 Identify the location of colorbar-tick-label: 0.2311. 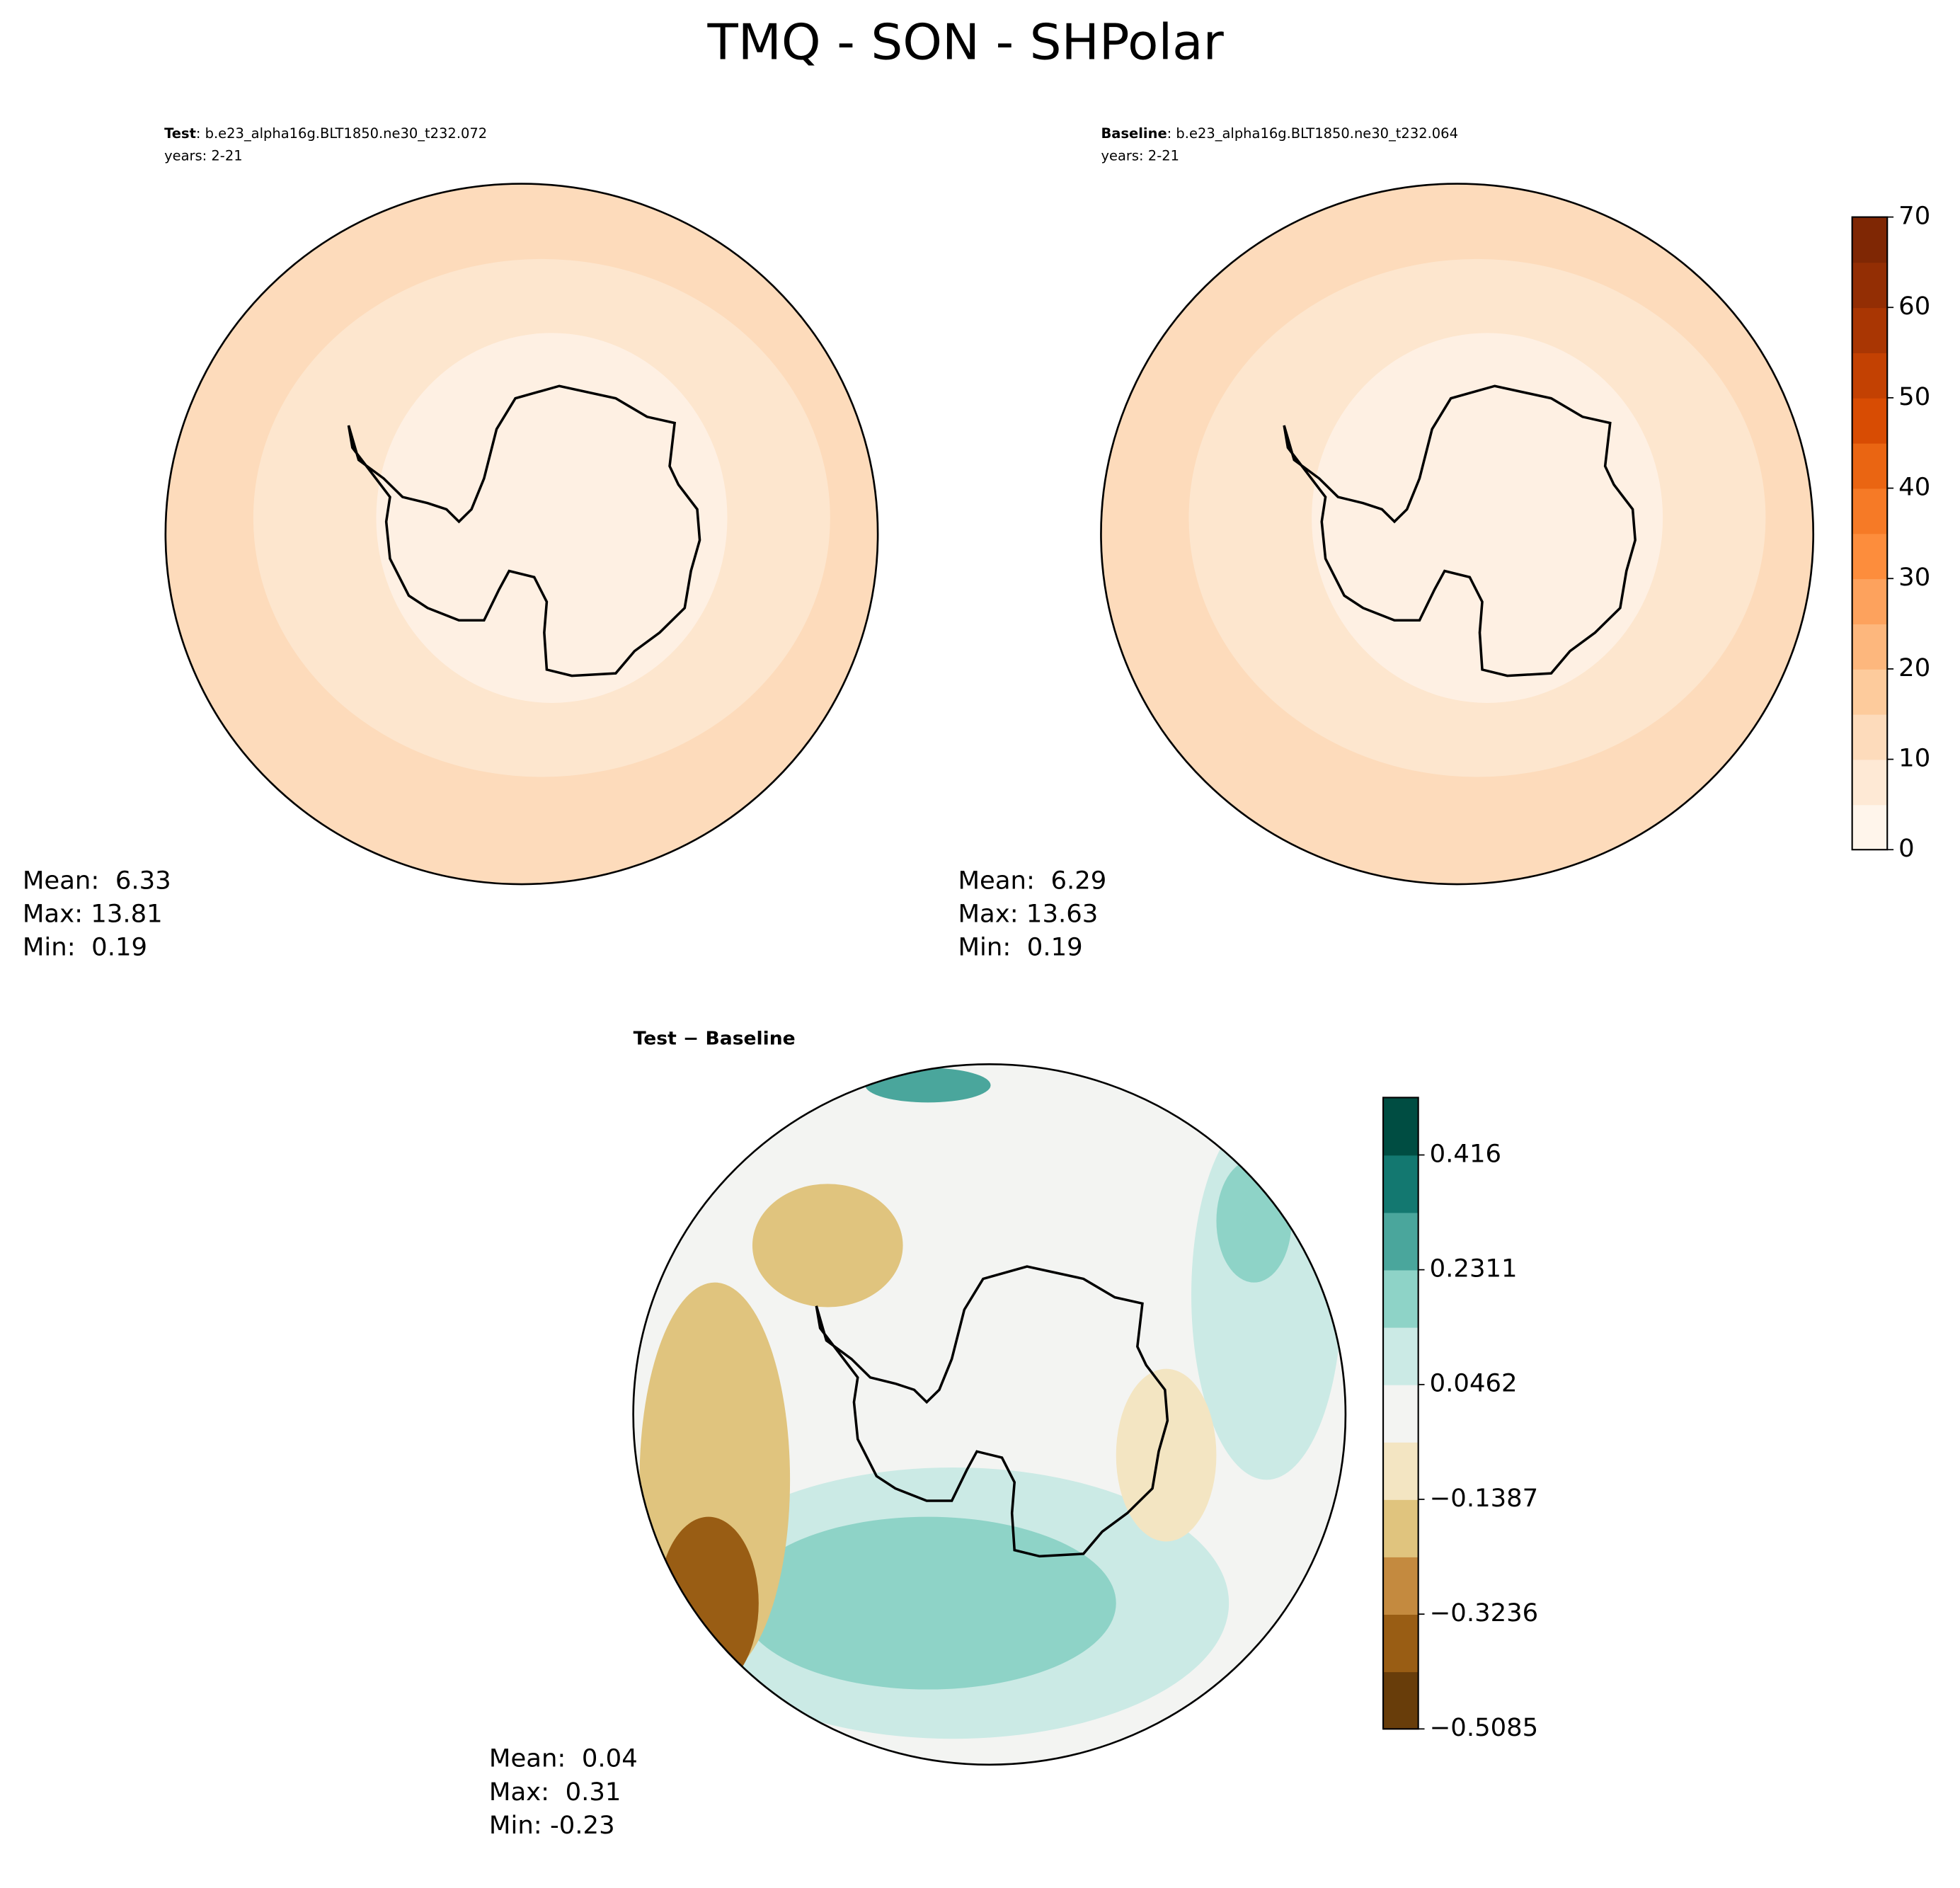
(1474, 1269).